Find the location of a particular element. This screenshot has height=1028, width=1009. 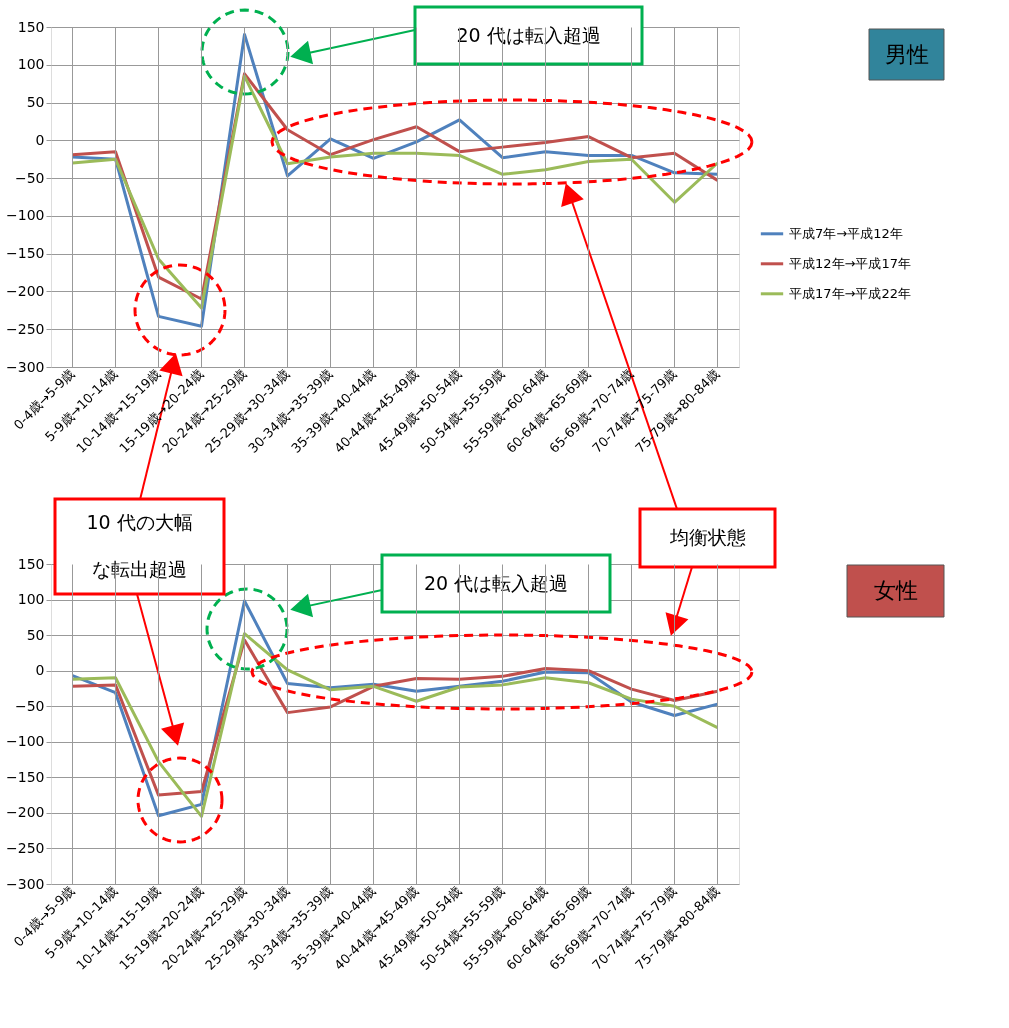

text: 男性 is located at coordinates (906, 54).